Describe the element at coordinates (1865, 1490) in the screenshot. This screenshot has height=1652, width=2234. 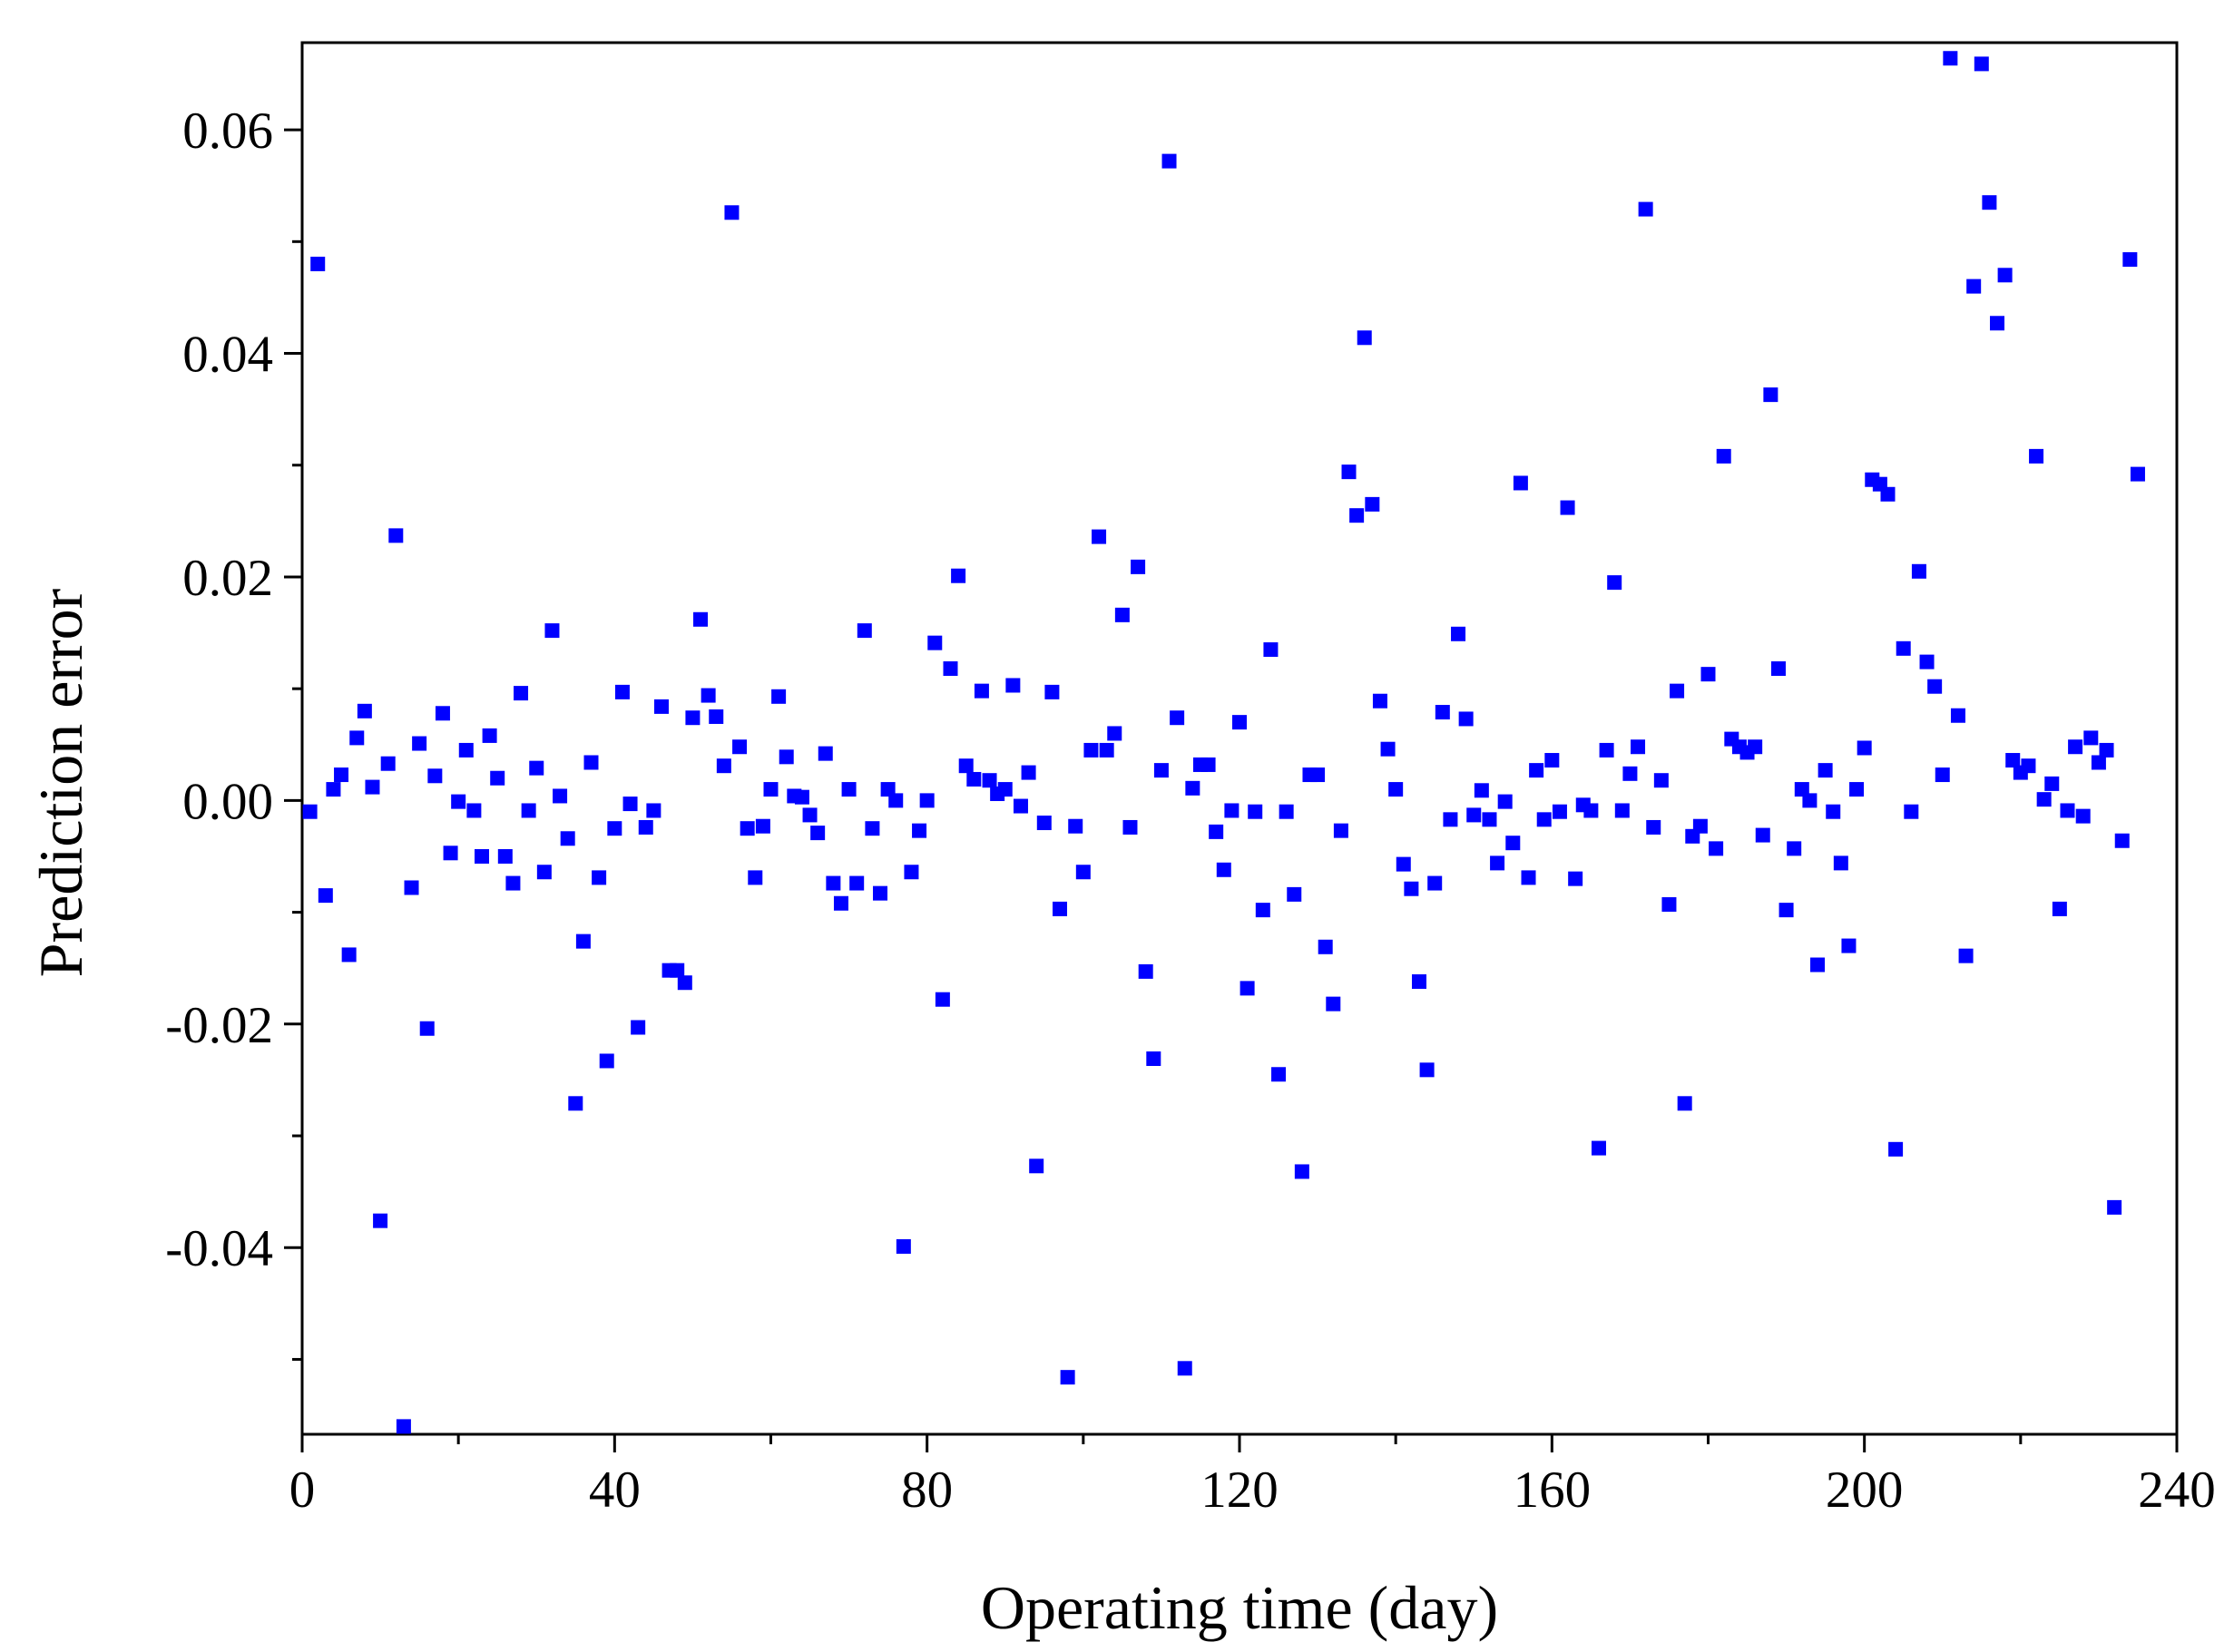
I see `x-tick-label: 200` at that location.